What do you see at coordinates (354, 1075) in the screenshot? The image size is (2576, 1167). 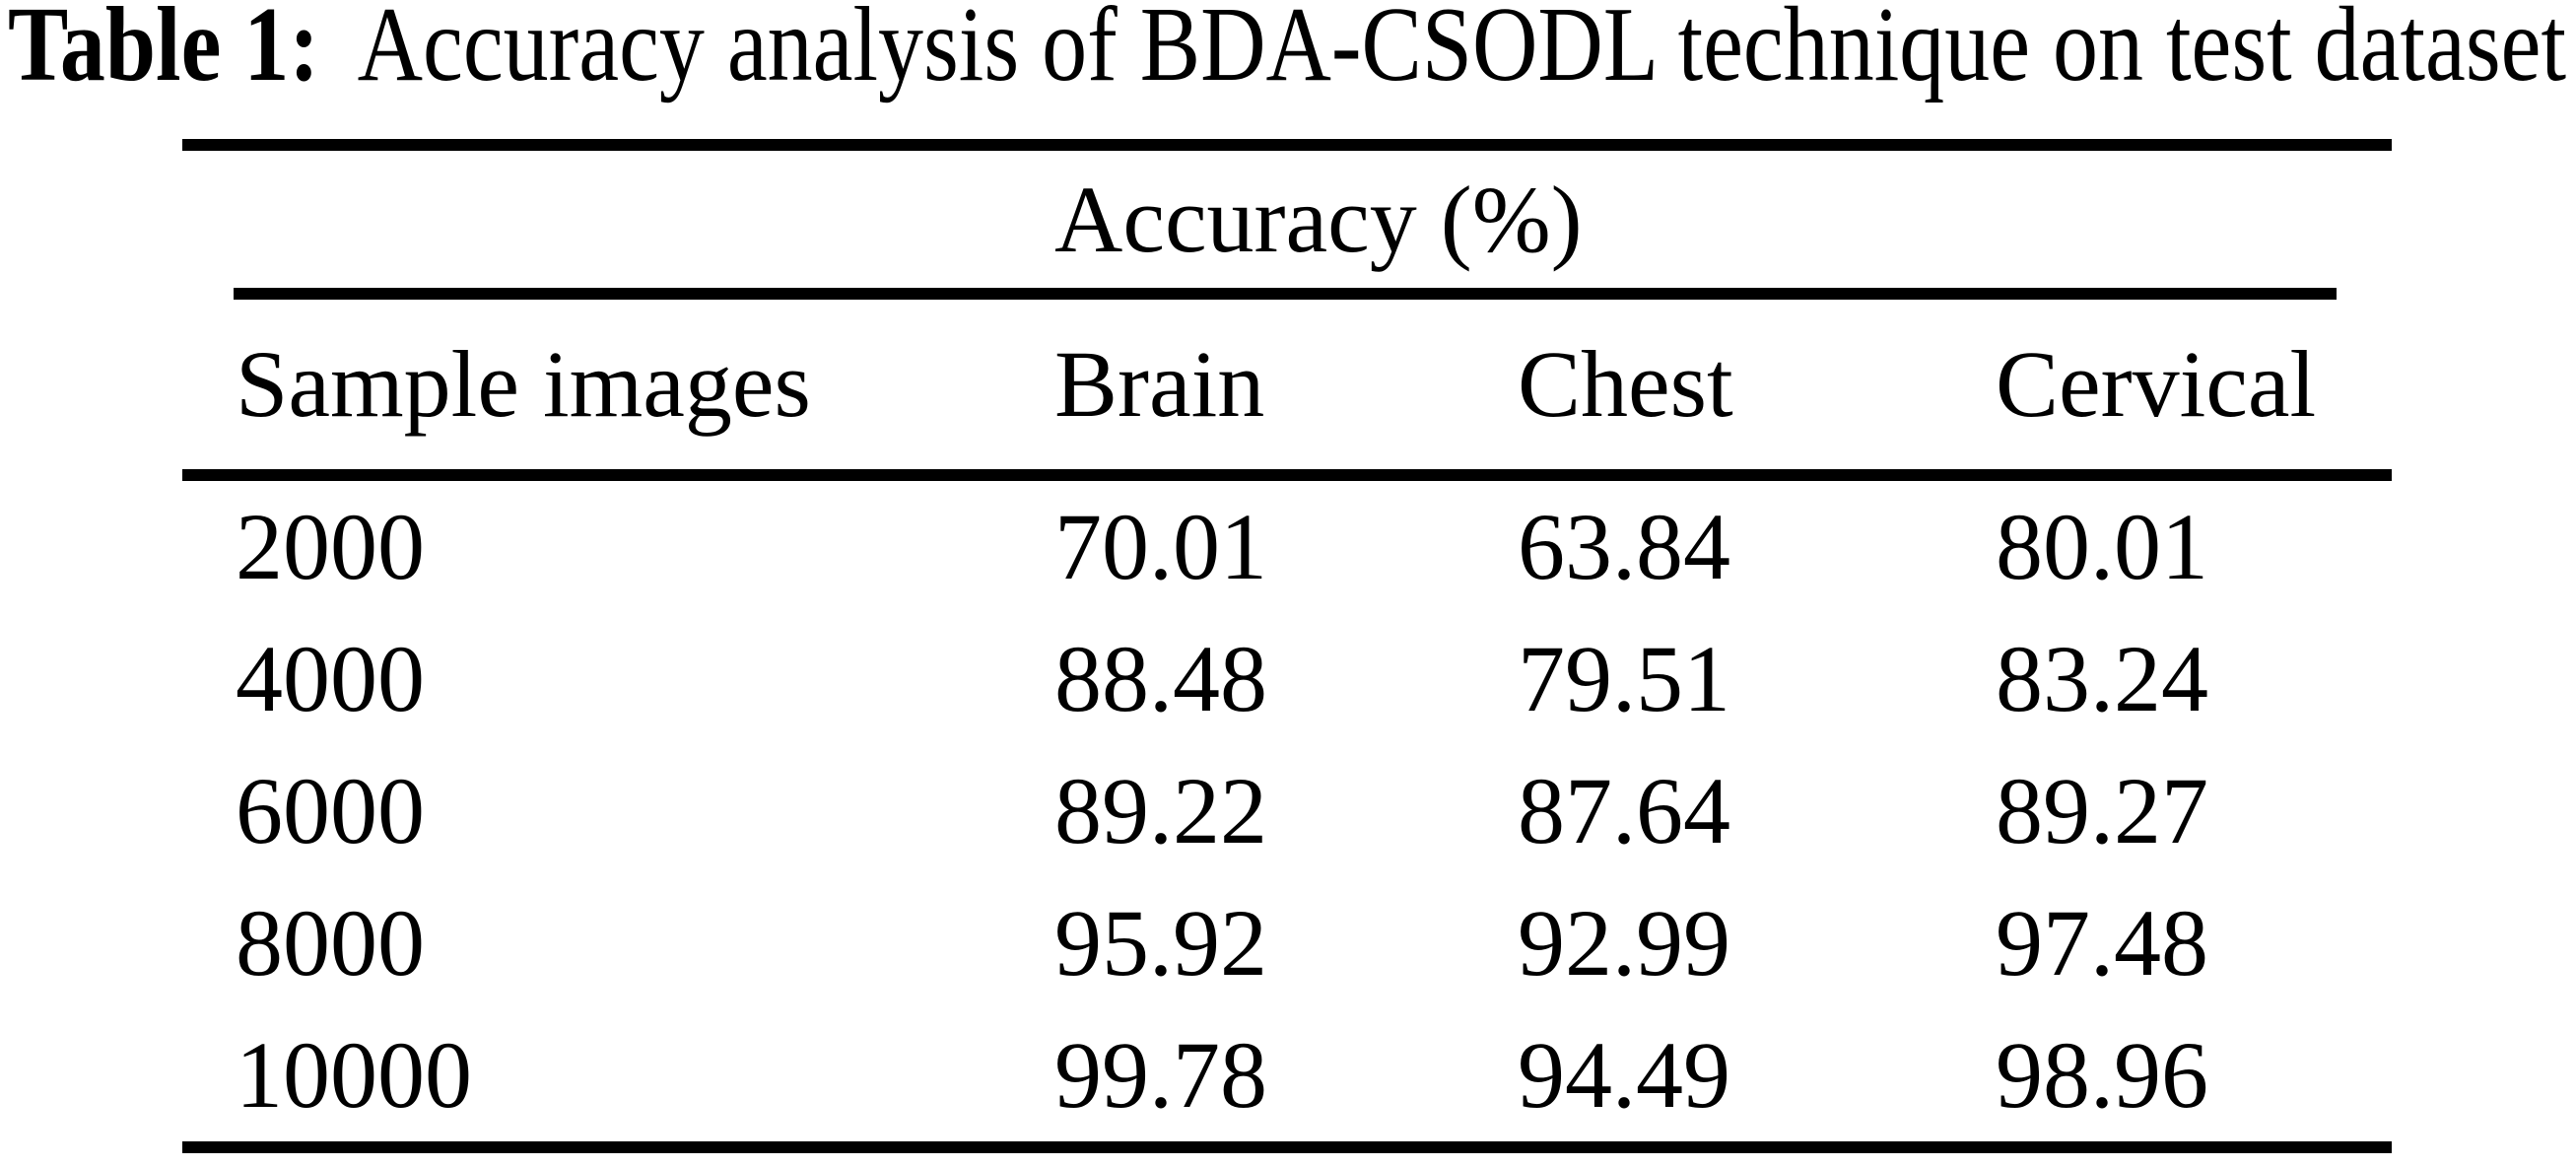 I see `cell-sample-count: 10000` at bounding box center [354, 1075].